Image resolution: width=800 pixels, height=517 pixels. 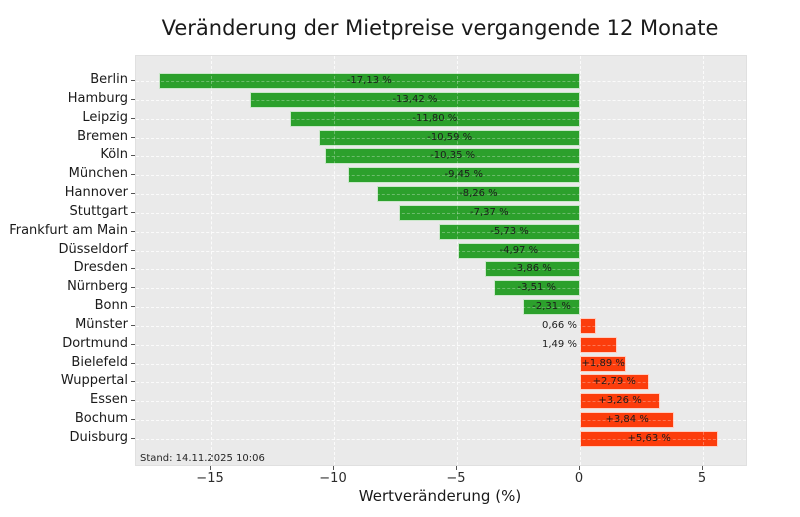 I want to click on y-axis-label-dortmund: Dortmund, so click(x=95, y=343).